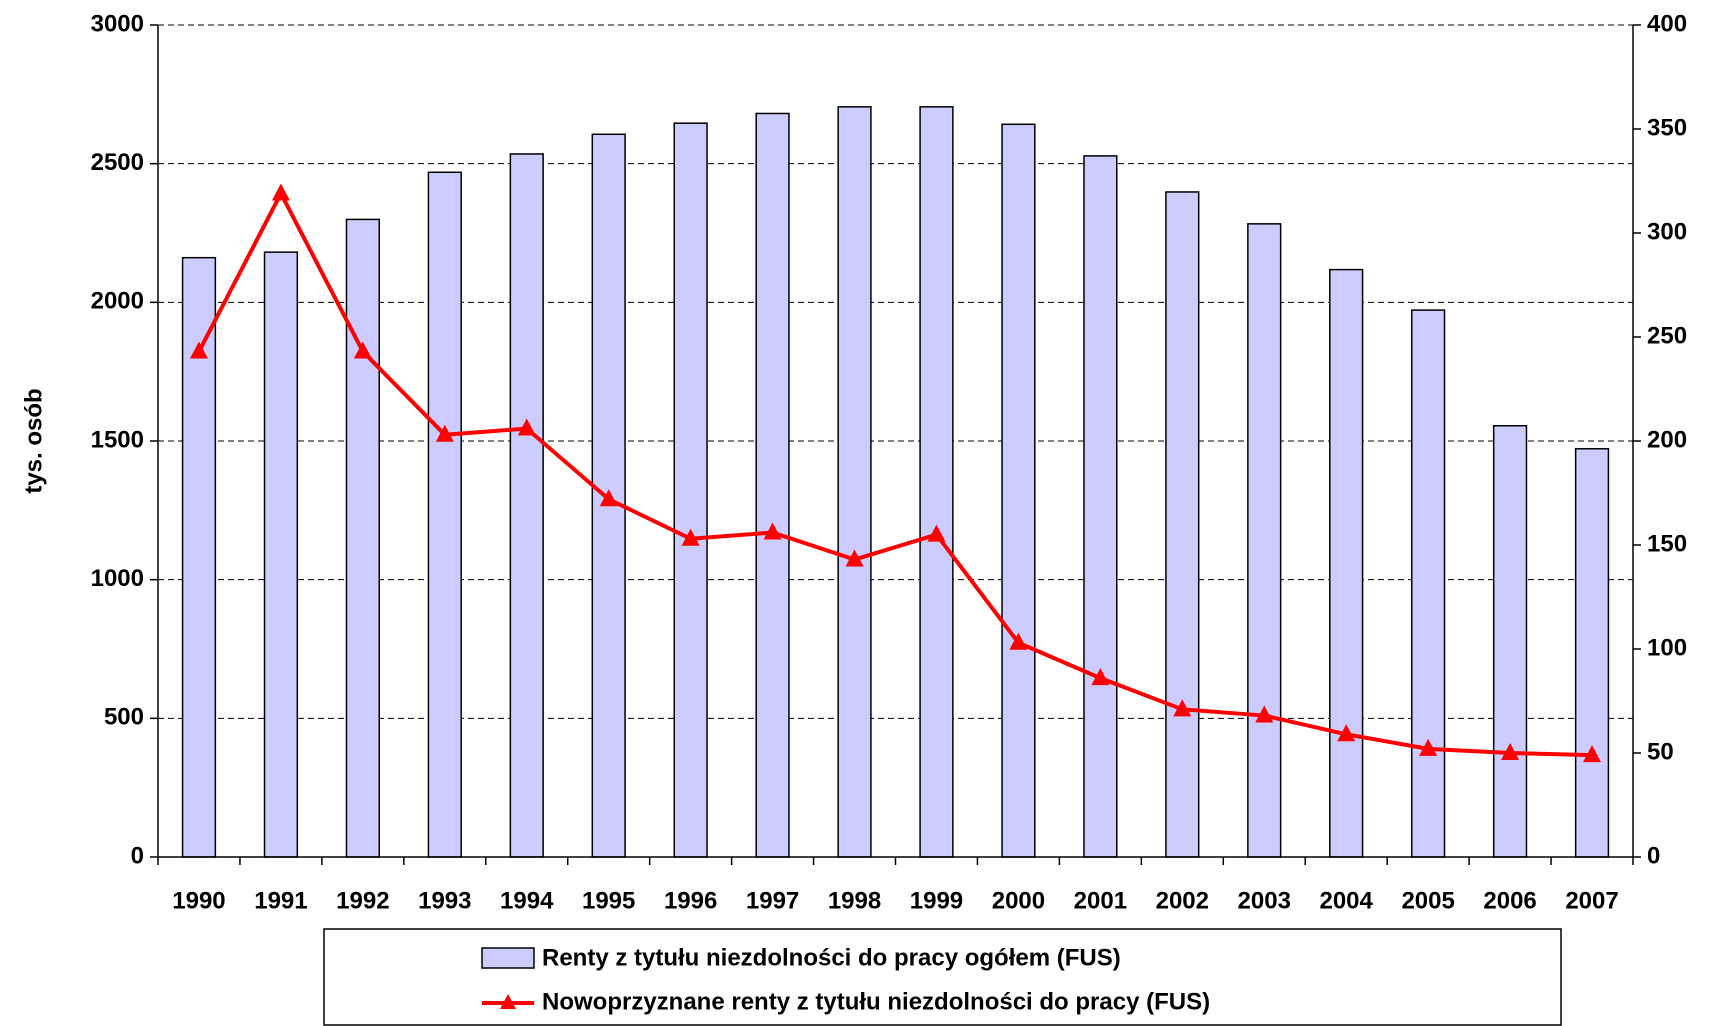 This screenshot has height=1026, width=1711. I want to click on y-tick-label: 3000, so click(117, 23).